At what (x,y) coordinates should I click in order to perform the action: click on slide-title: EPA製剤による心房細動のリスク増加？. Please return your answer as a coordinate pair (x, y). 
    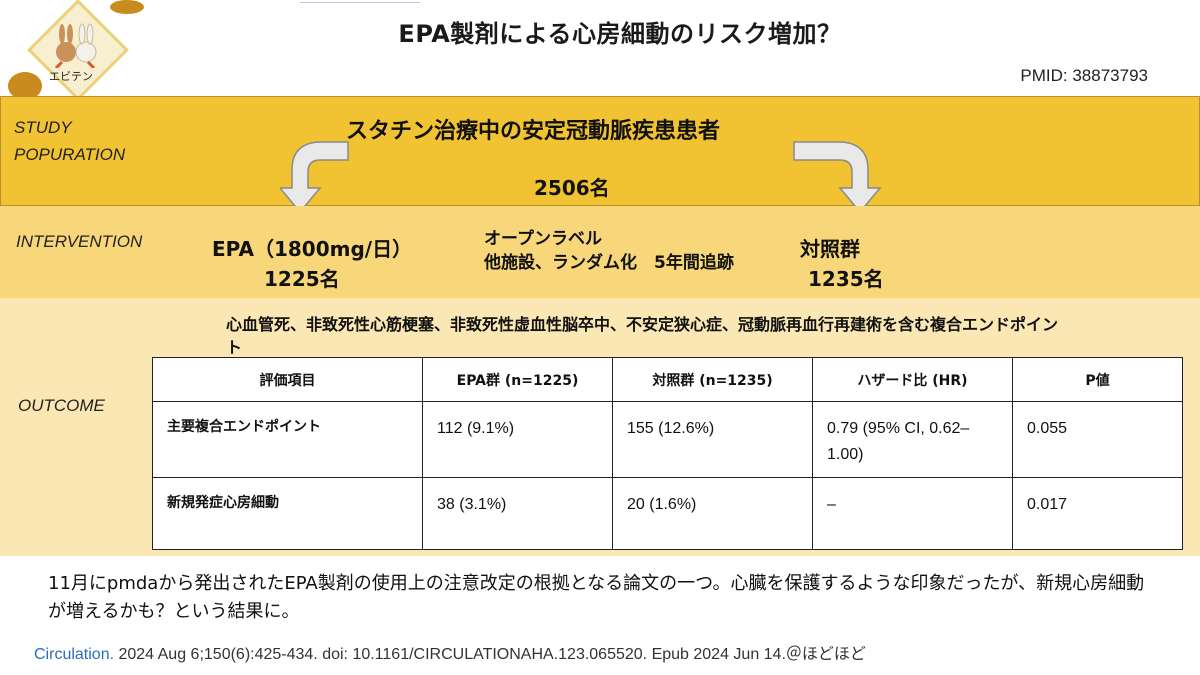
    Looking at the image, I should click on (620, 34).